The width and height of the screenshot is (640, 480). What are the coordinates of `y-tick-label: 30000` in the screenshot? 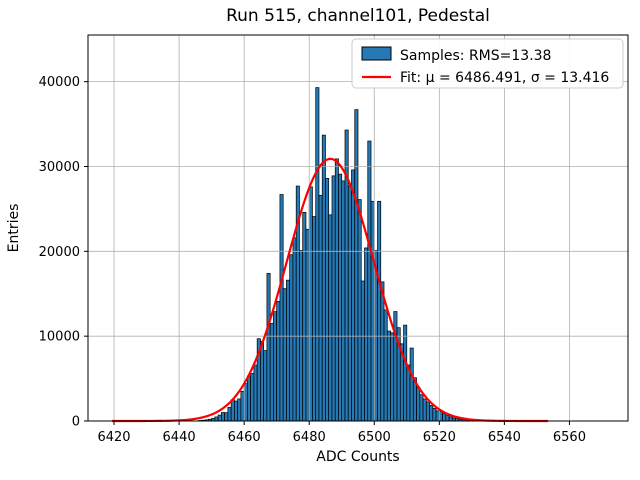 It's located at (59, 167).